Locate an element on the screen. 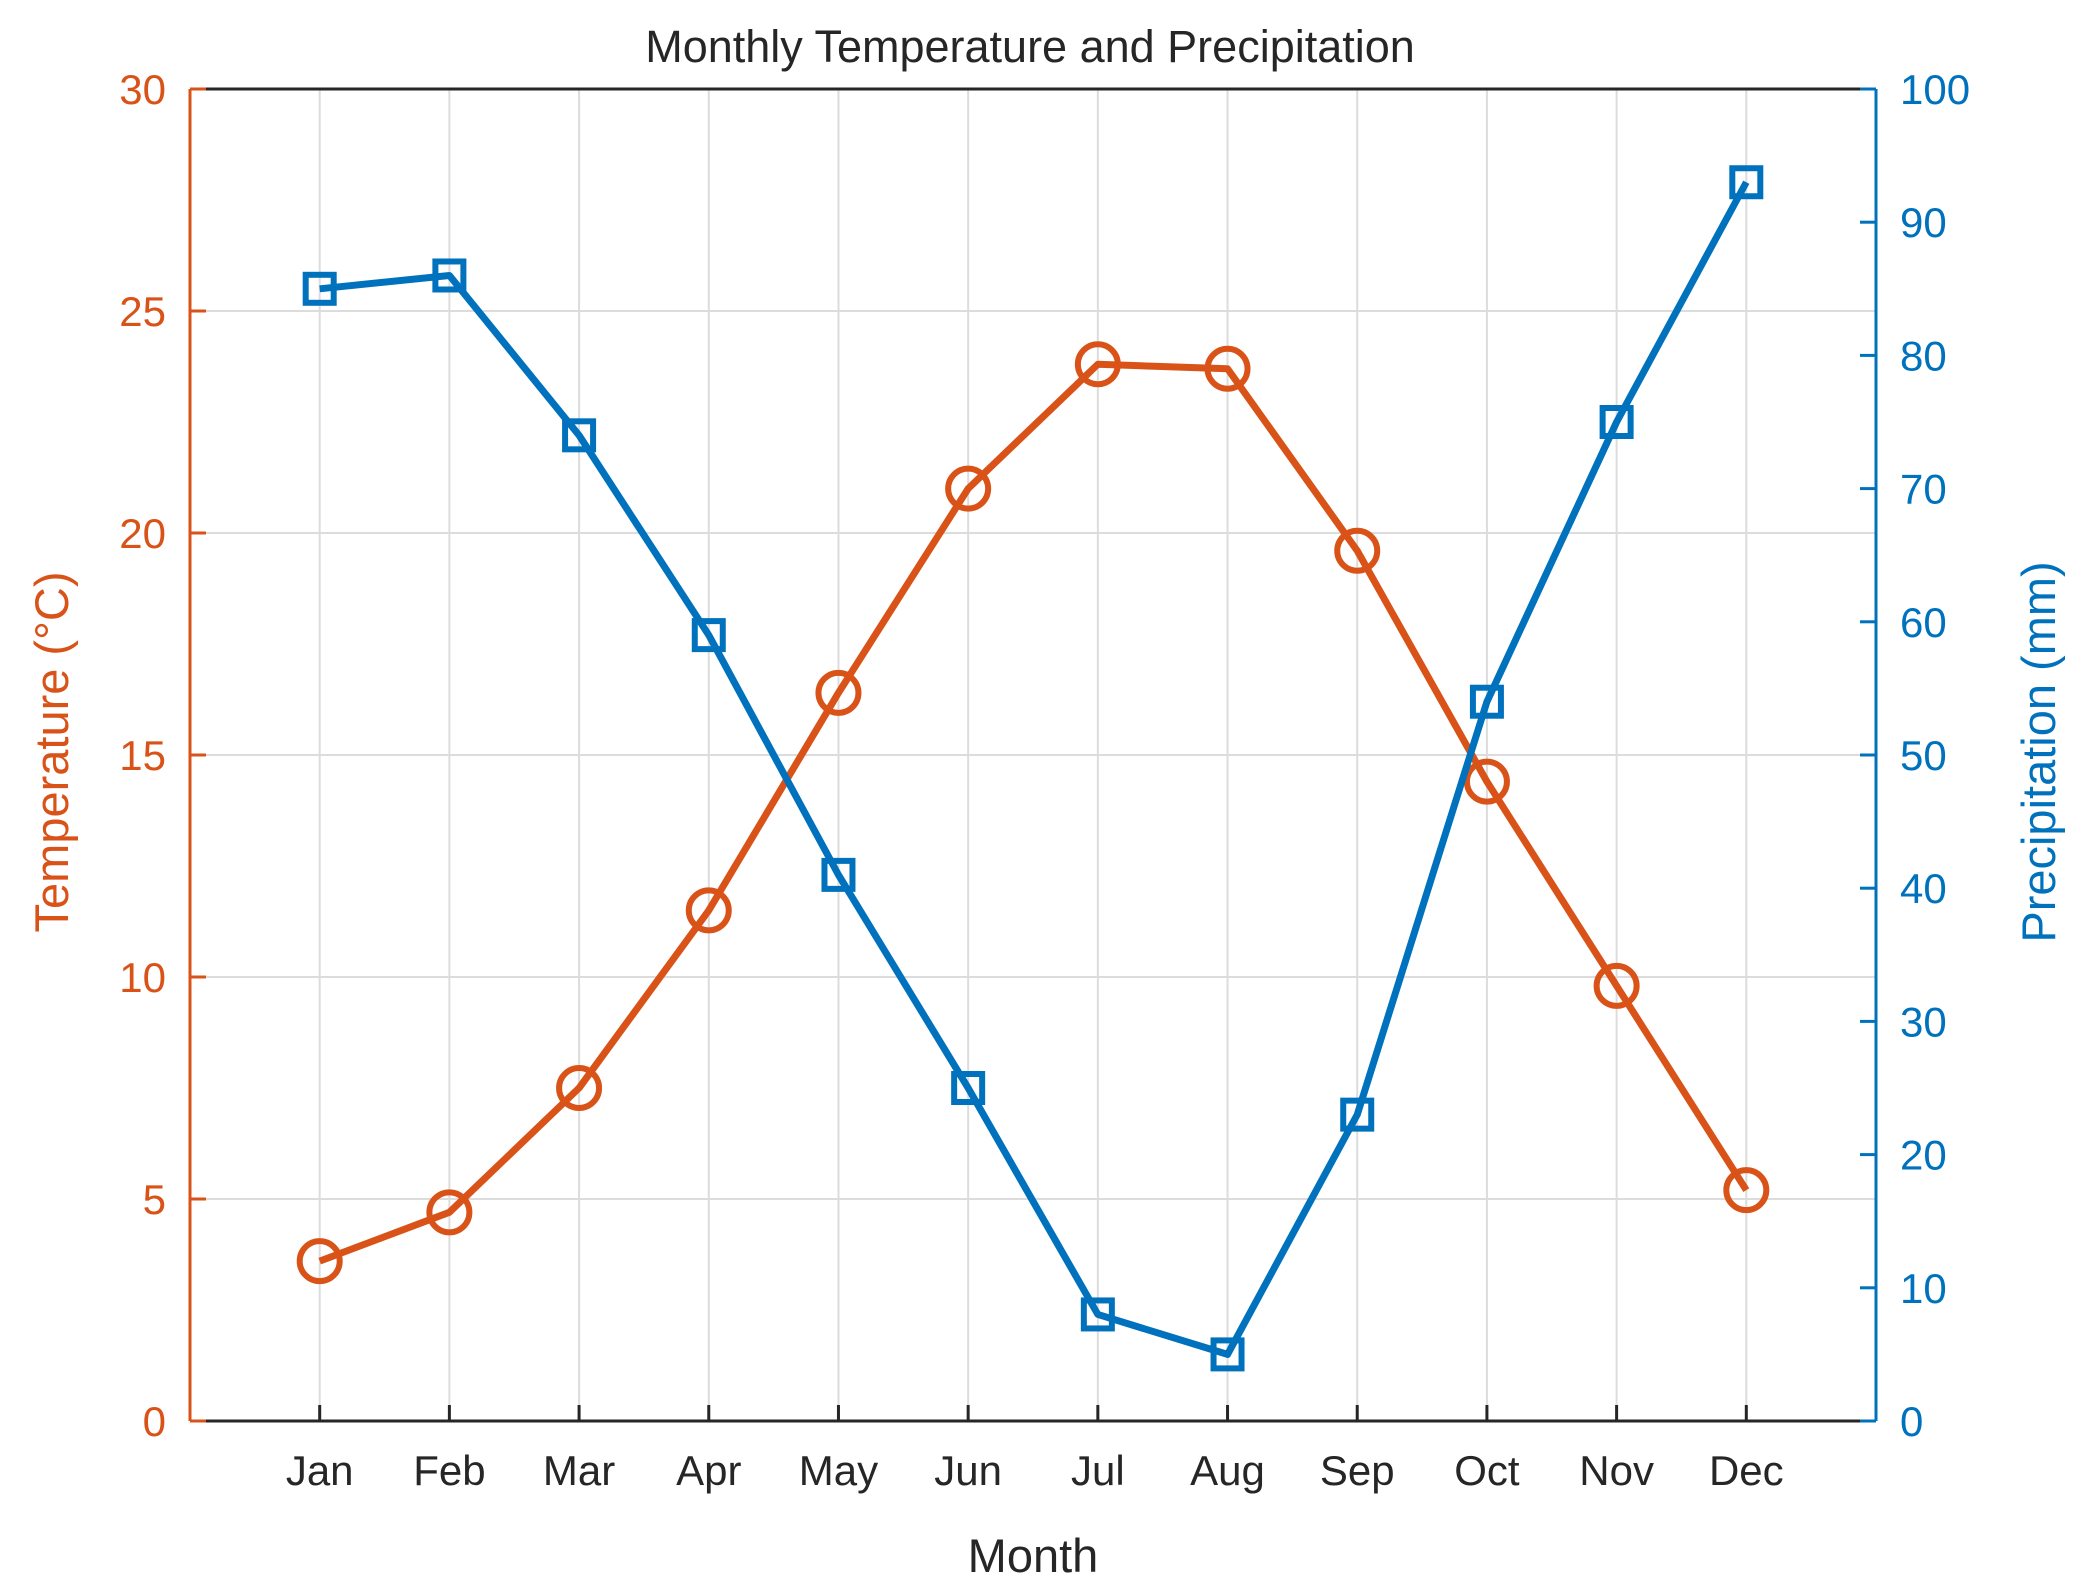 The width and height of the screenshot is (2092, 1594). right-tick-label: 90 is located at coordinates (1923, 222).